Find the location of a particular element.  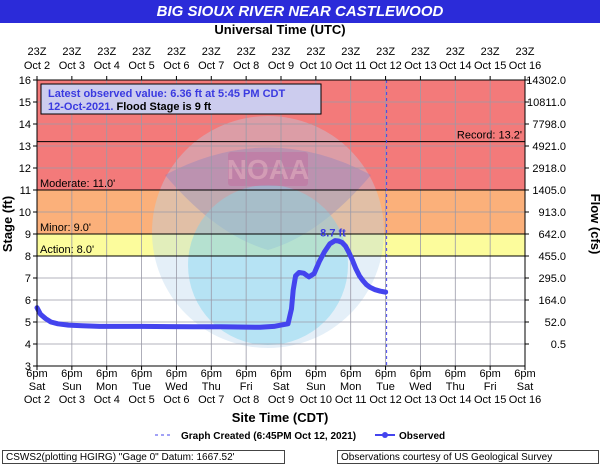

stage-tick-label: 15 is located at coordinates (25, 103).